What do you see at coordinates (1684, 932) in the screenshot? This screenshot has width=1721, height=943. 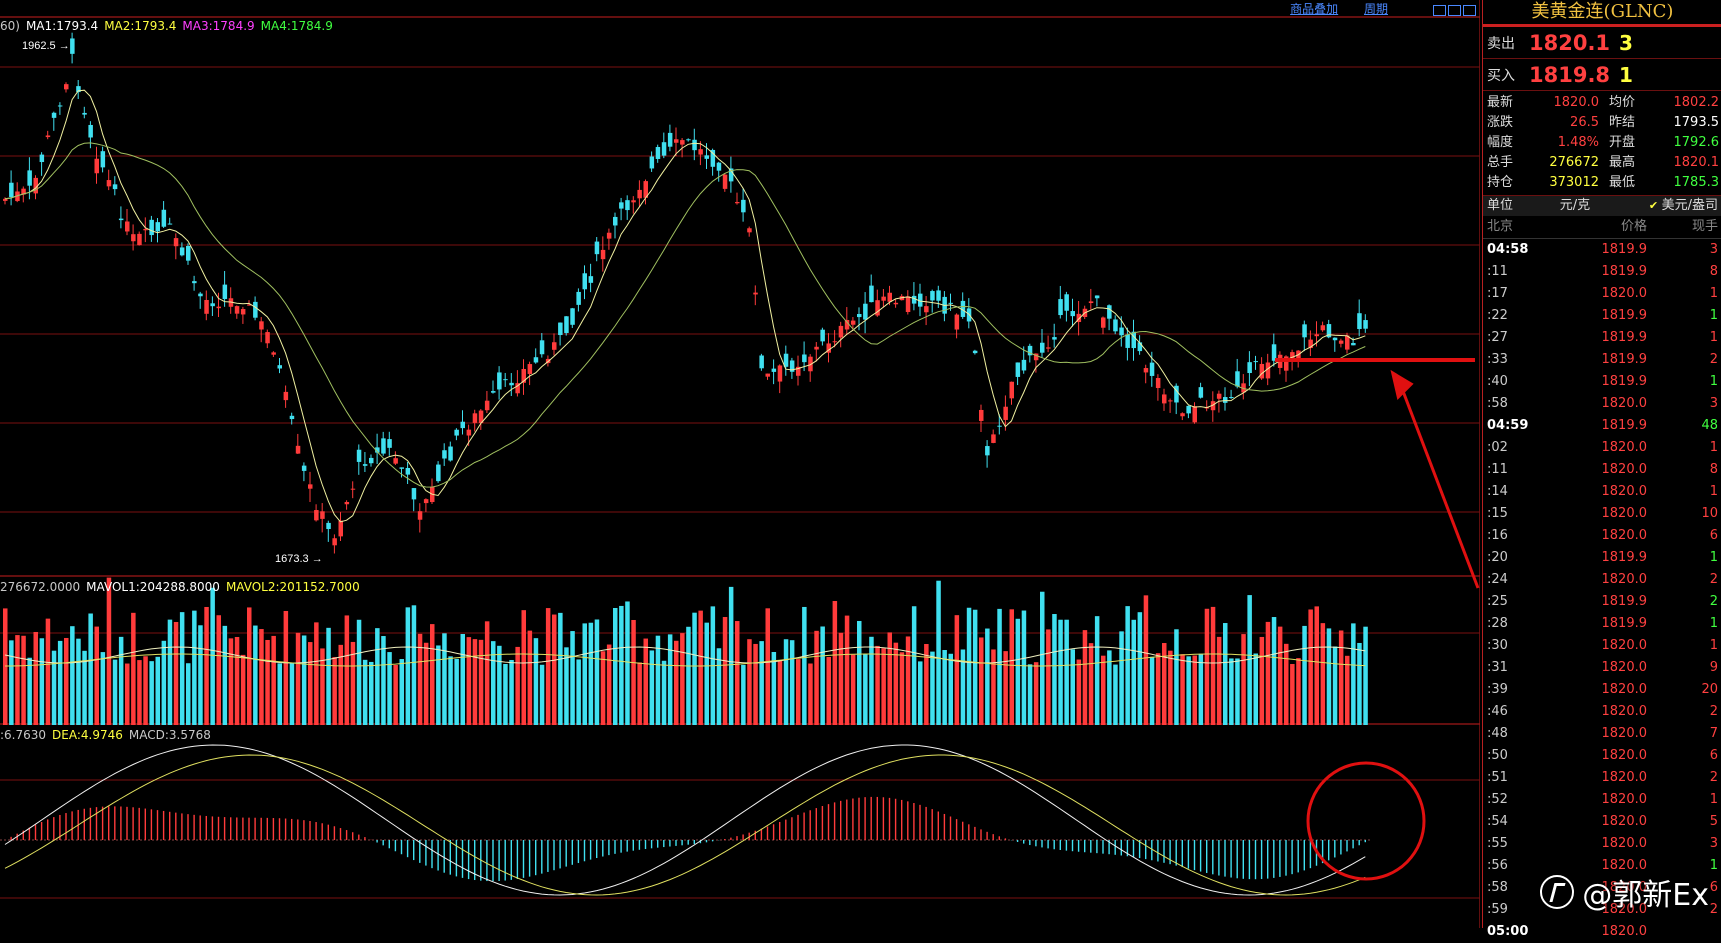 I see `tick-qty` at bounding box center [1684, 932].